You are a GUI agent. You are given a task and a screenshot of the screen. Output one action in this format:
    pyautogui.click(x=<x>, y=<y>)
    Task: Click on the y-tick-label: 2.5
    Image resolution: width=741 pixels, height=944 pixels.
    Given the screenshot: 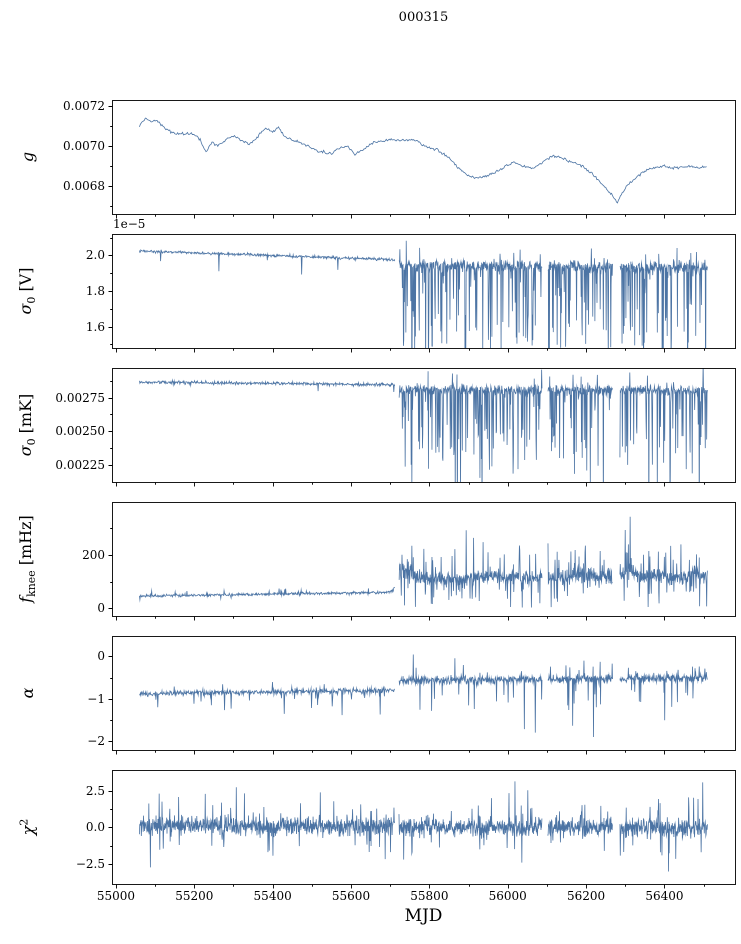 What is the action you would take?
    pyautogui.click(x=95, y=791)
    